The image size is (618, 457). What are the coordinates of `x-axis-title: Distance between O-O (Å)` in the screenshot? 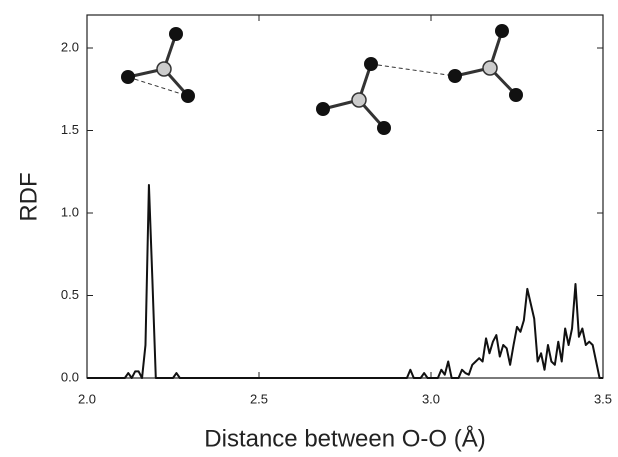 It's located at (344, 438).